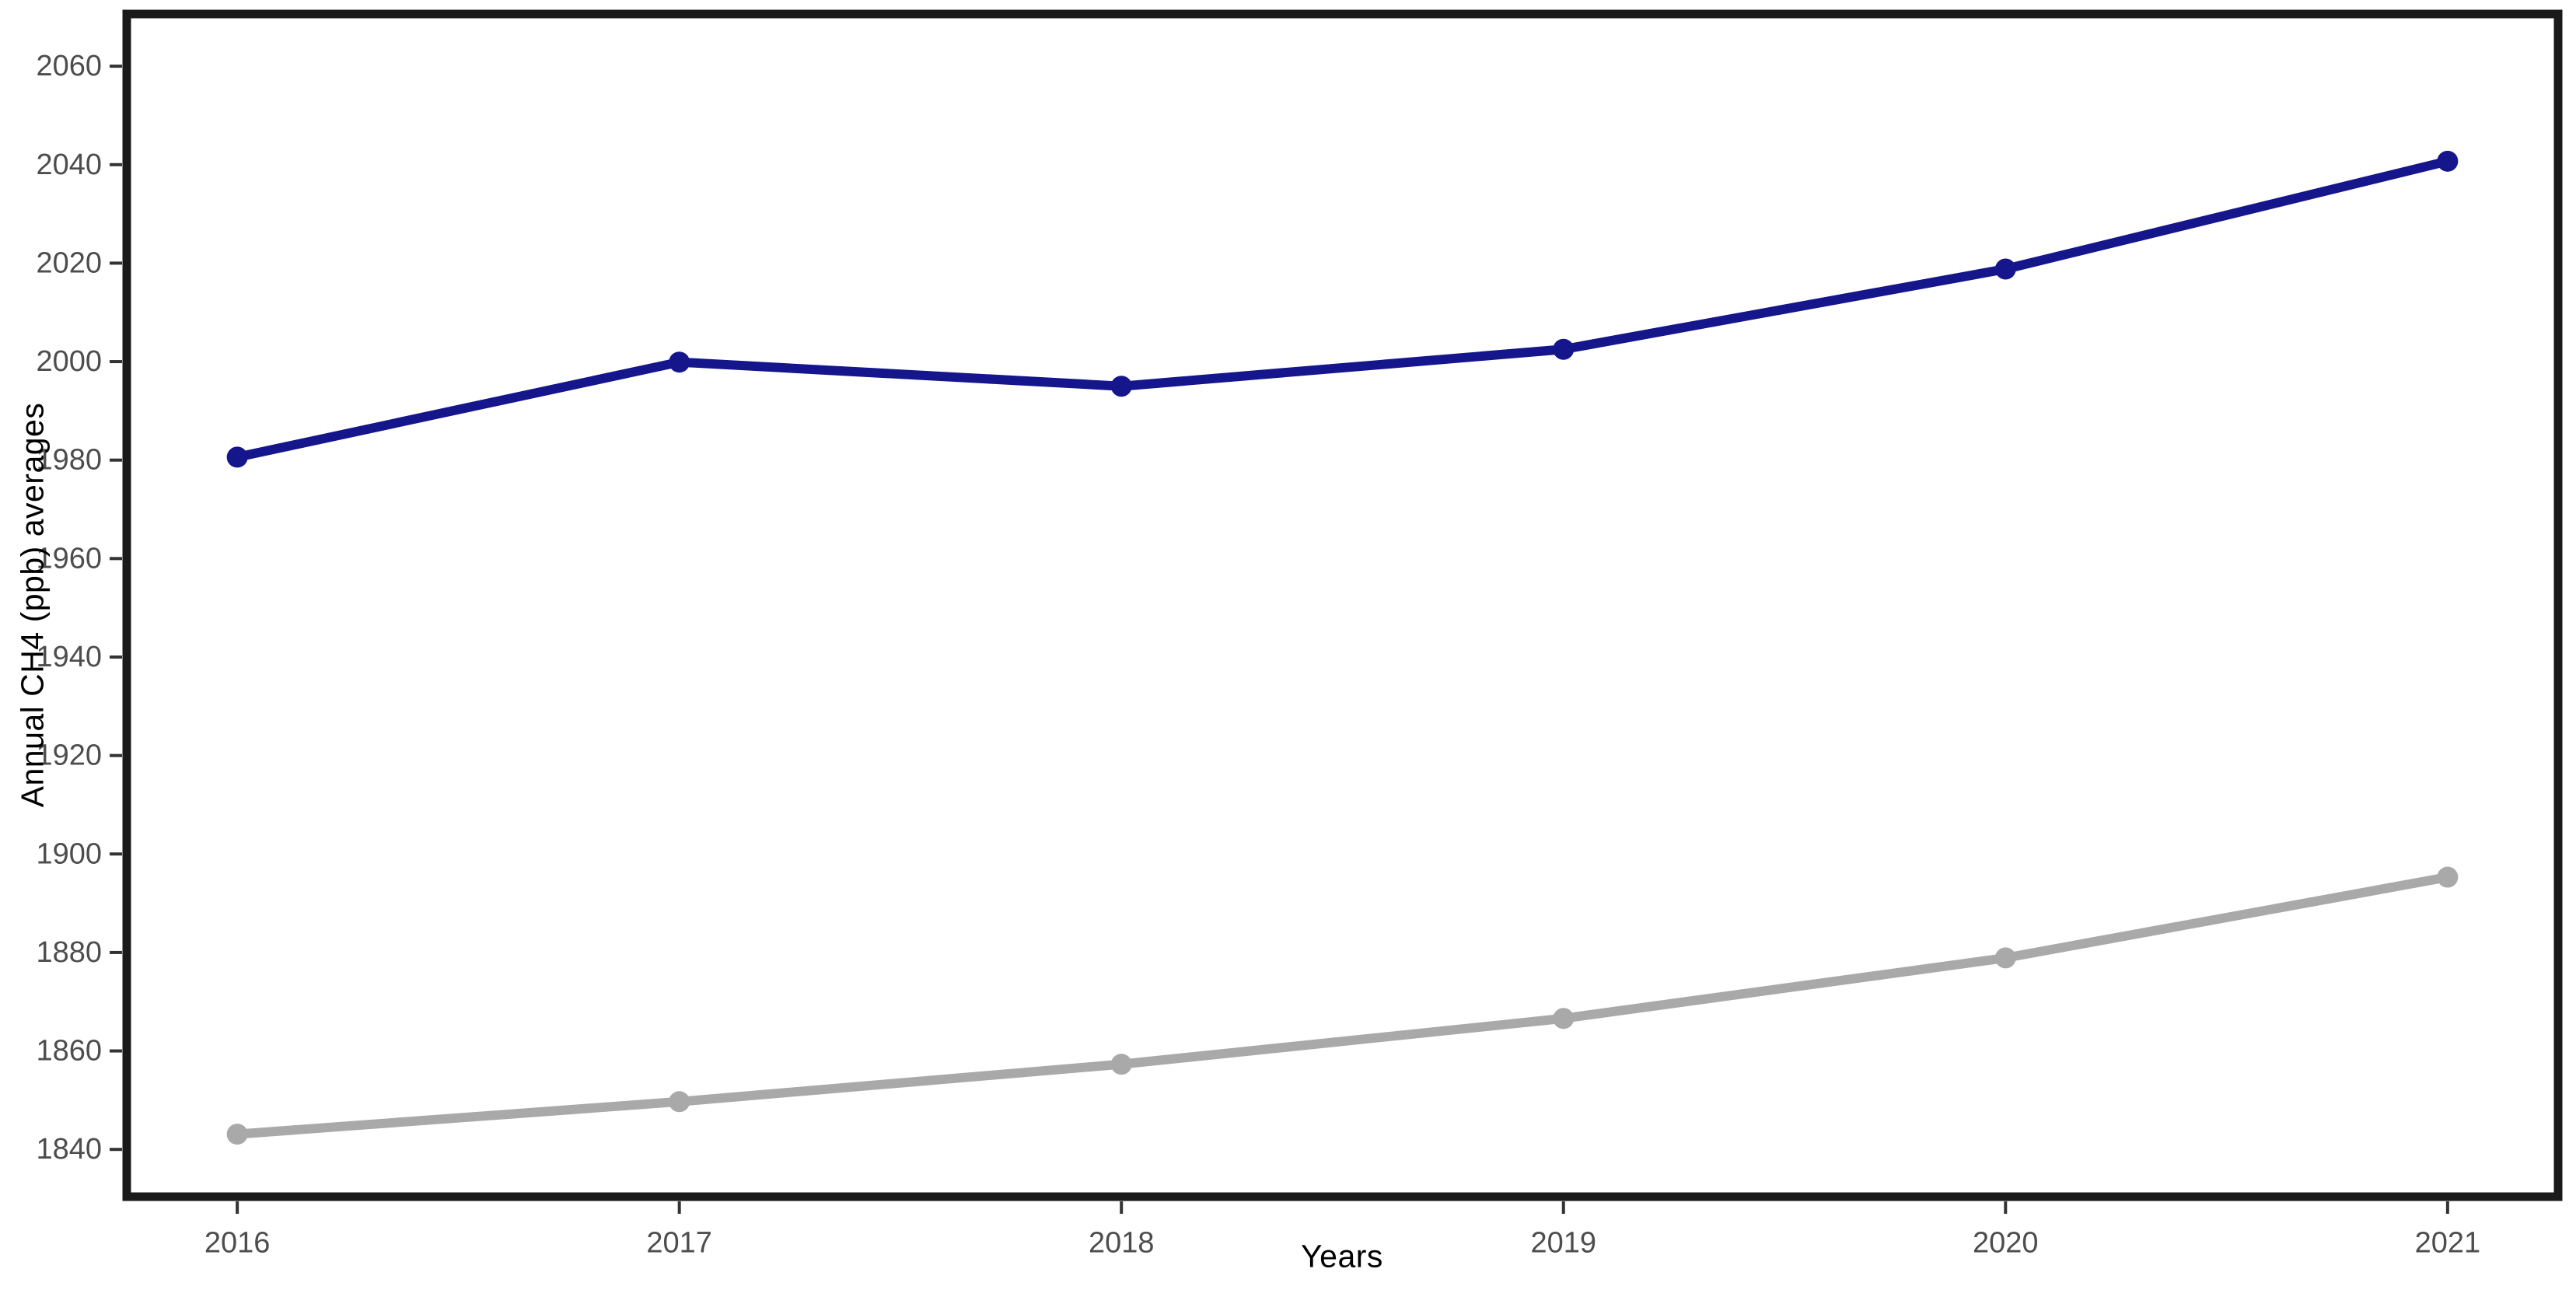 The image size is (2576, 1290). What do you see at coordinates (69, 1051) in the screenshot?
I see `y-axis-tick-label: 1860` at bounding box center [69, 1051].